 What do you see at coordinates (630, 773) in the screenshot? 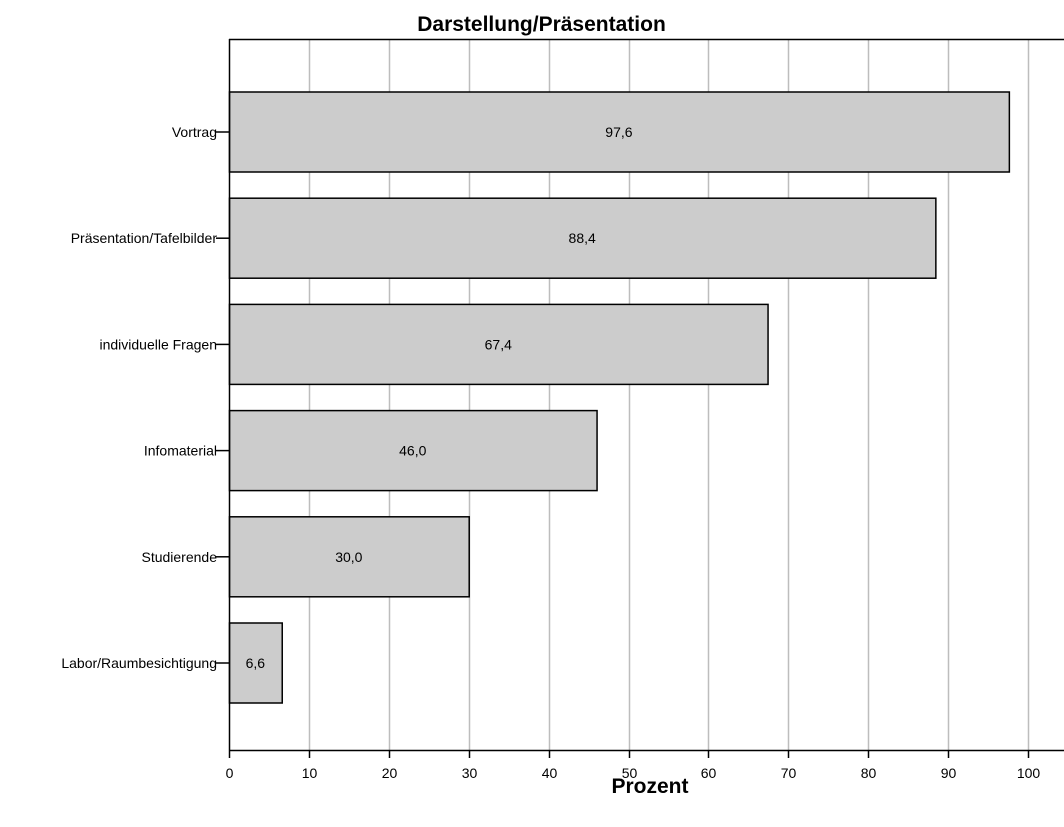
I see `x-tick-label-50: 50` at bounding box center [630, 773].